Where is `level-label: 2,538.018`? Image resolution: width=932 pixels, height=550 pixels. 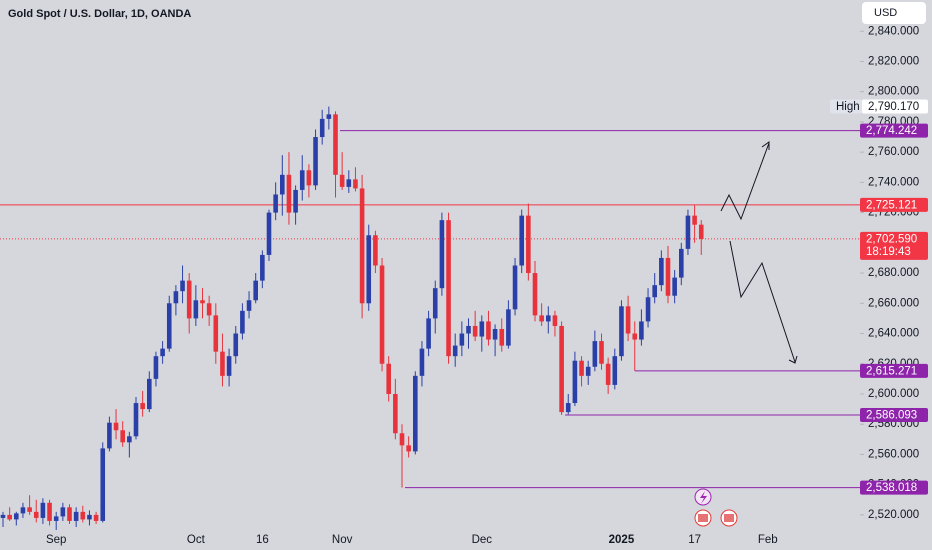 level-label: 2,538.018 is located at coordinates (891, 488).